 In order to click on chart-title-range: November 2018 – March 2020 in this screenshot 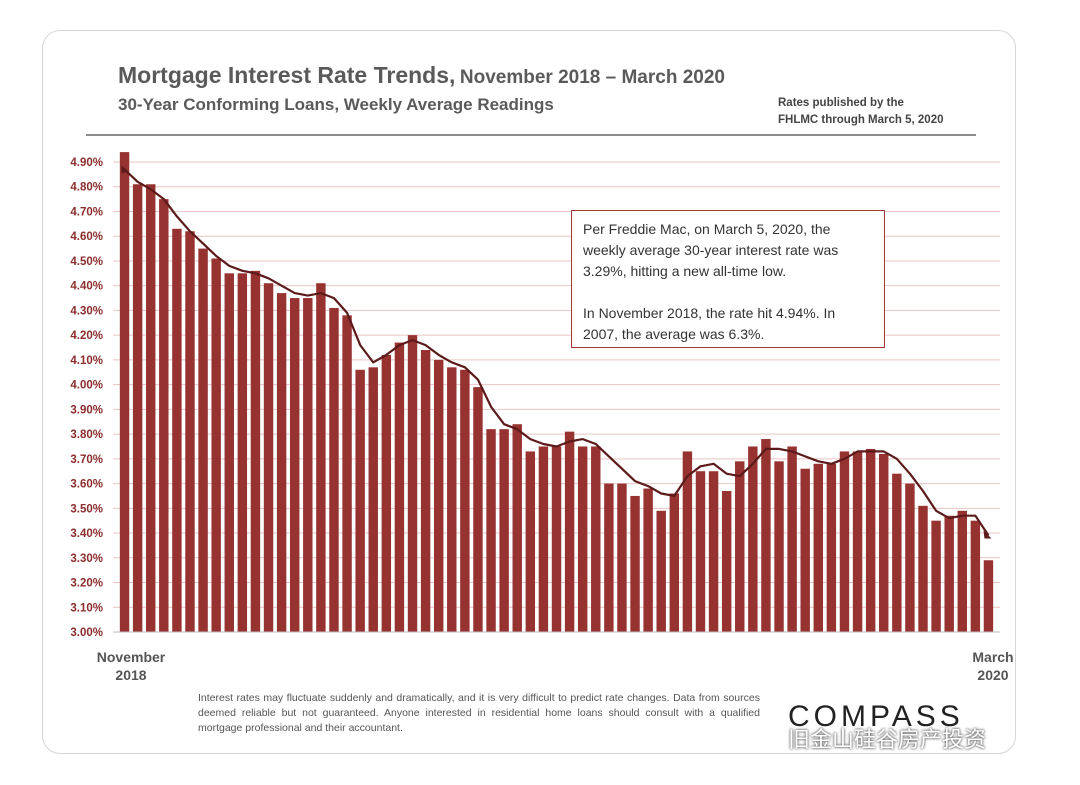, I will do `click(592, 77)`.